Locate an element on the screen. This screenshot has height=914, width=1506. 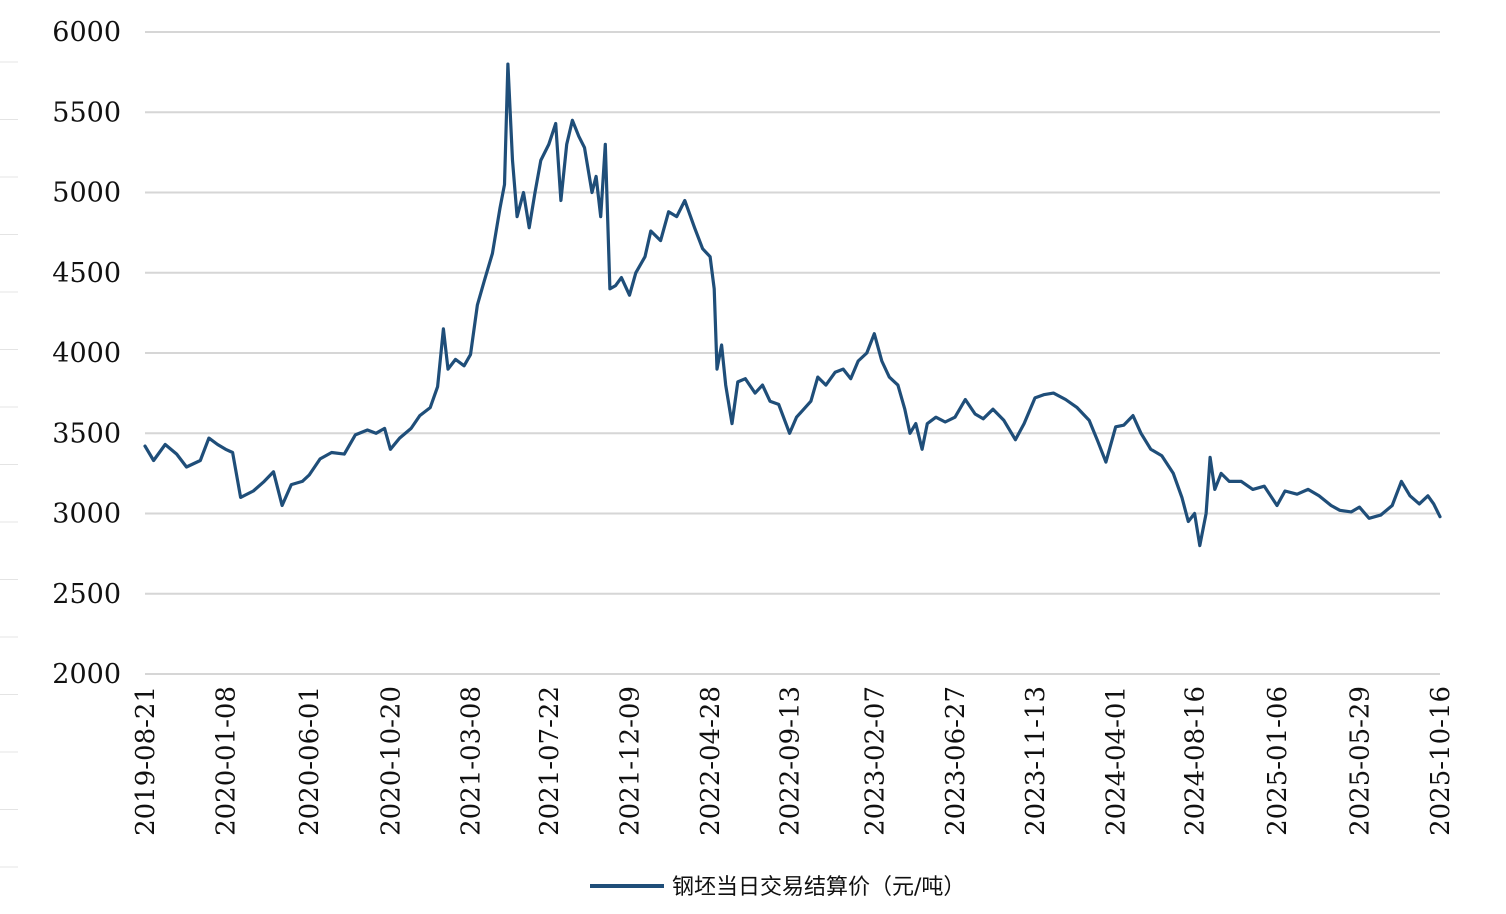
y-tick-label: 4000 is located at coordinates (86, 353).